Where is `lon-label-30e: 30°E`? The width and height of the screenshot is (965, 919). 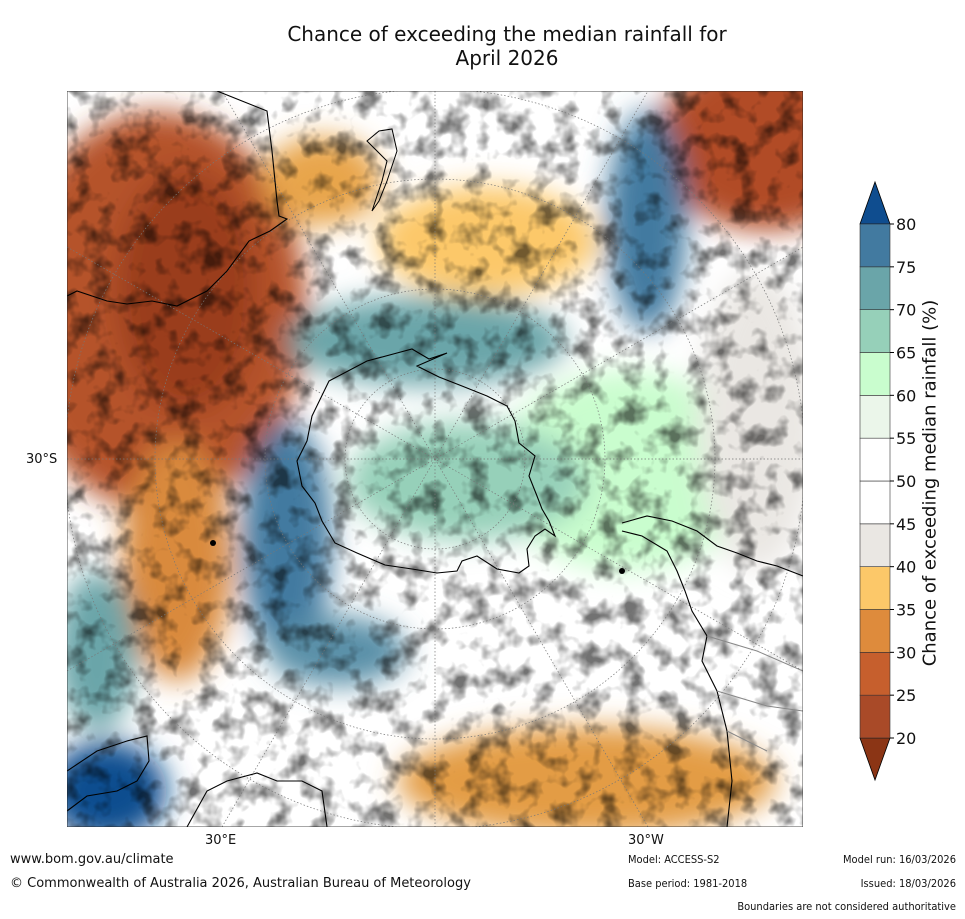
lon-label-30e: 30°E is located at coordinates (221, 840).